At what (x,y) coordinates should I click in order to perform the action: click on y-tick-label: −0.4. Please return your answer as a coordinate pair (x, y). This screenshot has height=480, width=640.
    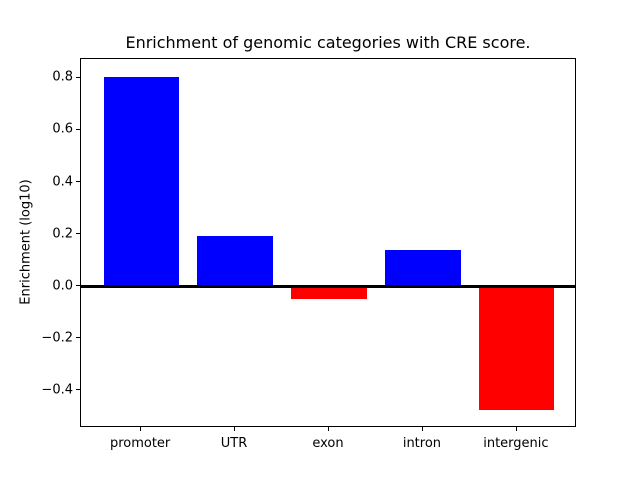
    Looking at the image, I should click on (57, 390).